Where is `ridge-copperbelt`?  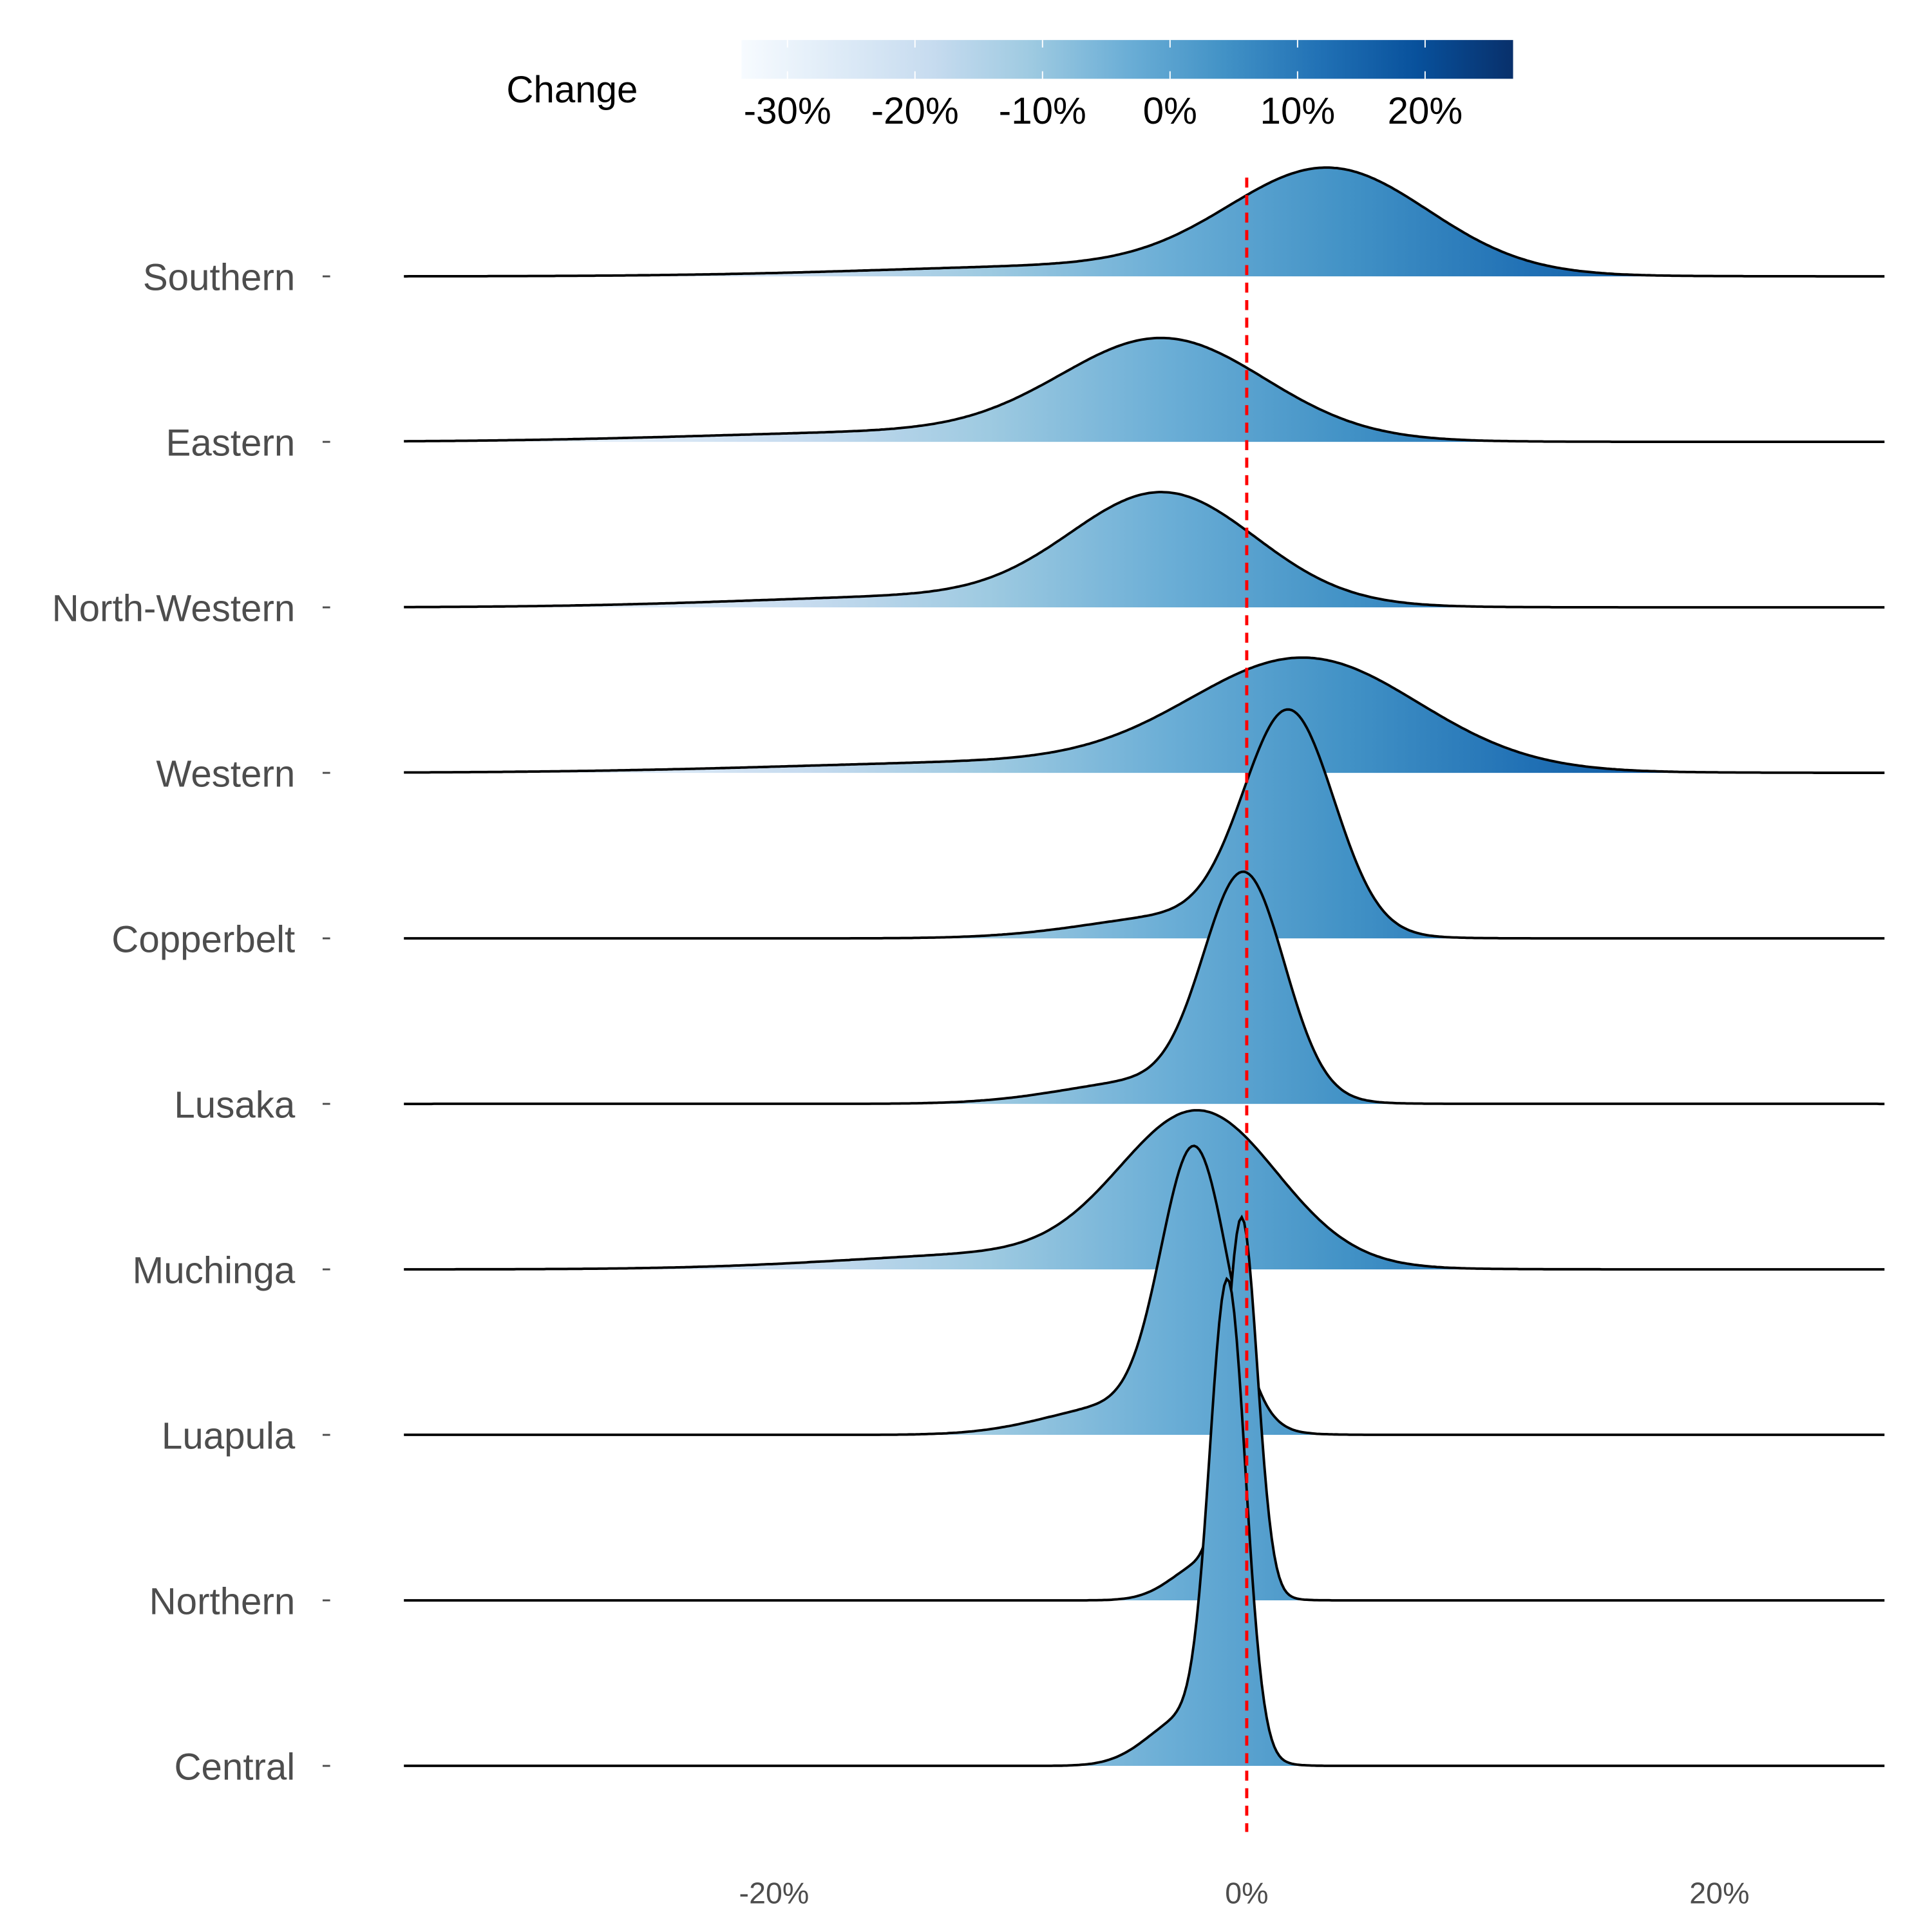 ridge-copperbelt is located at coordinates (1145, 824).